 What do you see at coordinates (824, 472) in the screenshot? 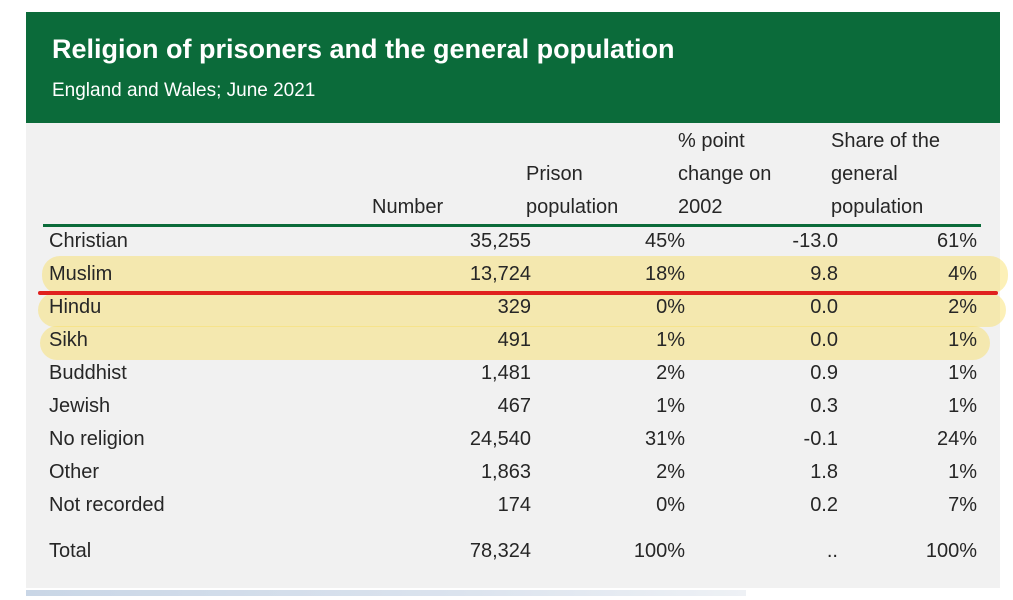
I see `change-cell: 1.8` at bounding box center [824, 472].